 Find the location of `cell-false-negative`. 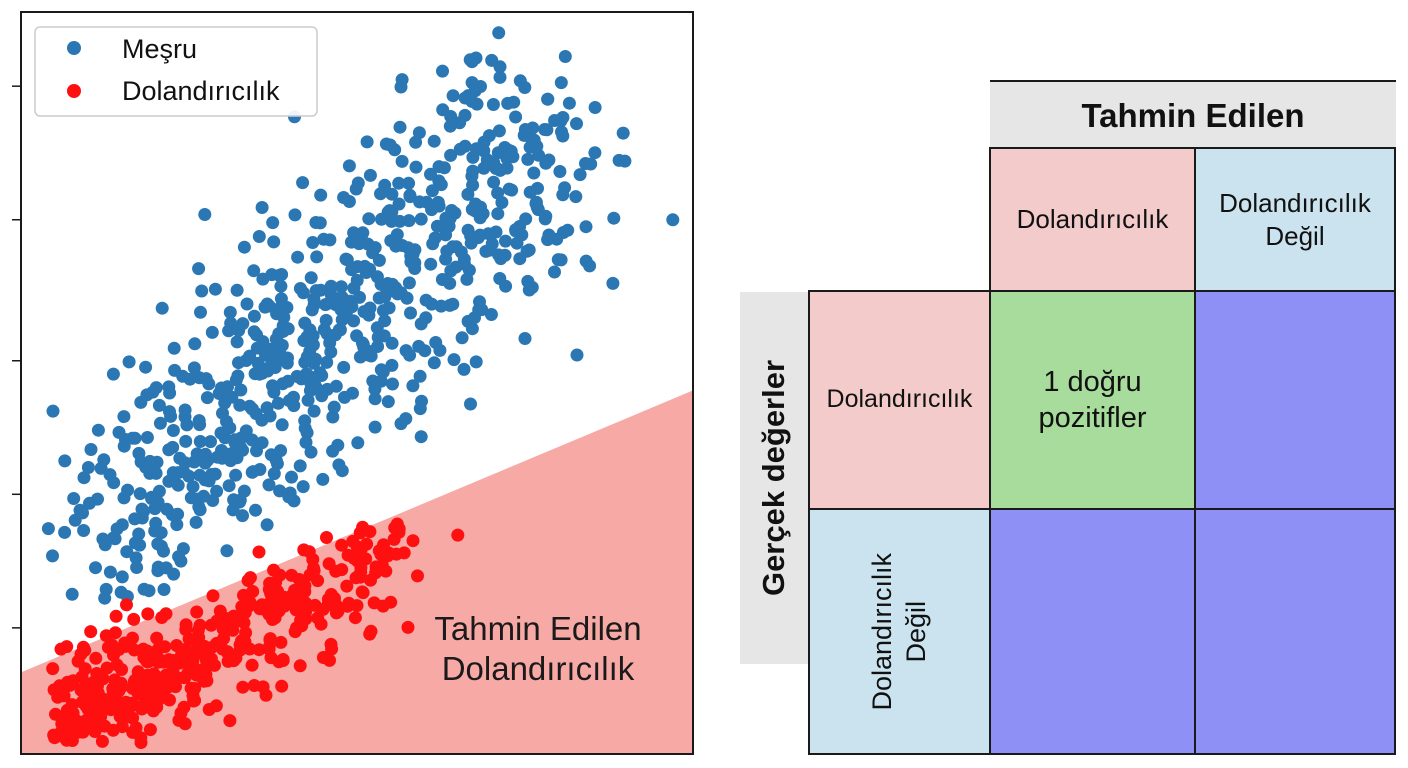

cell-false-negative is located at coordinates (1295, 400).